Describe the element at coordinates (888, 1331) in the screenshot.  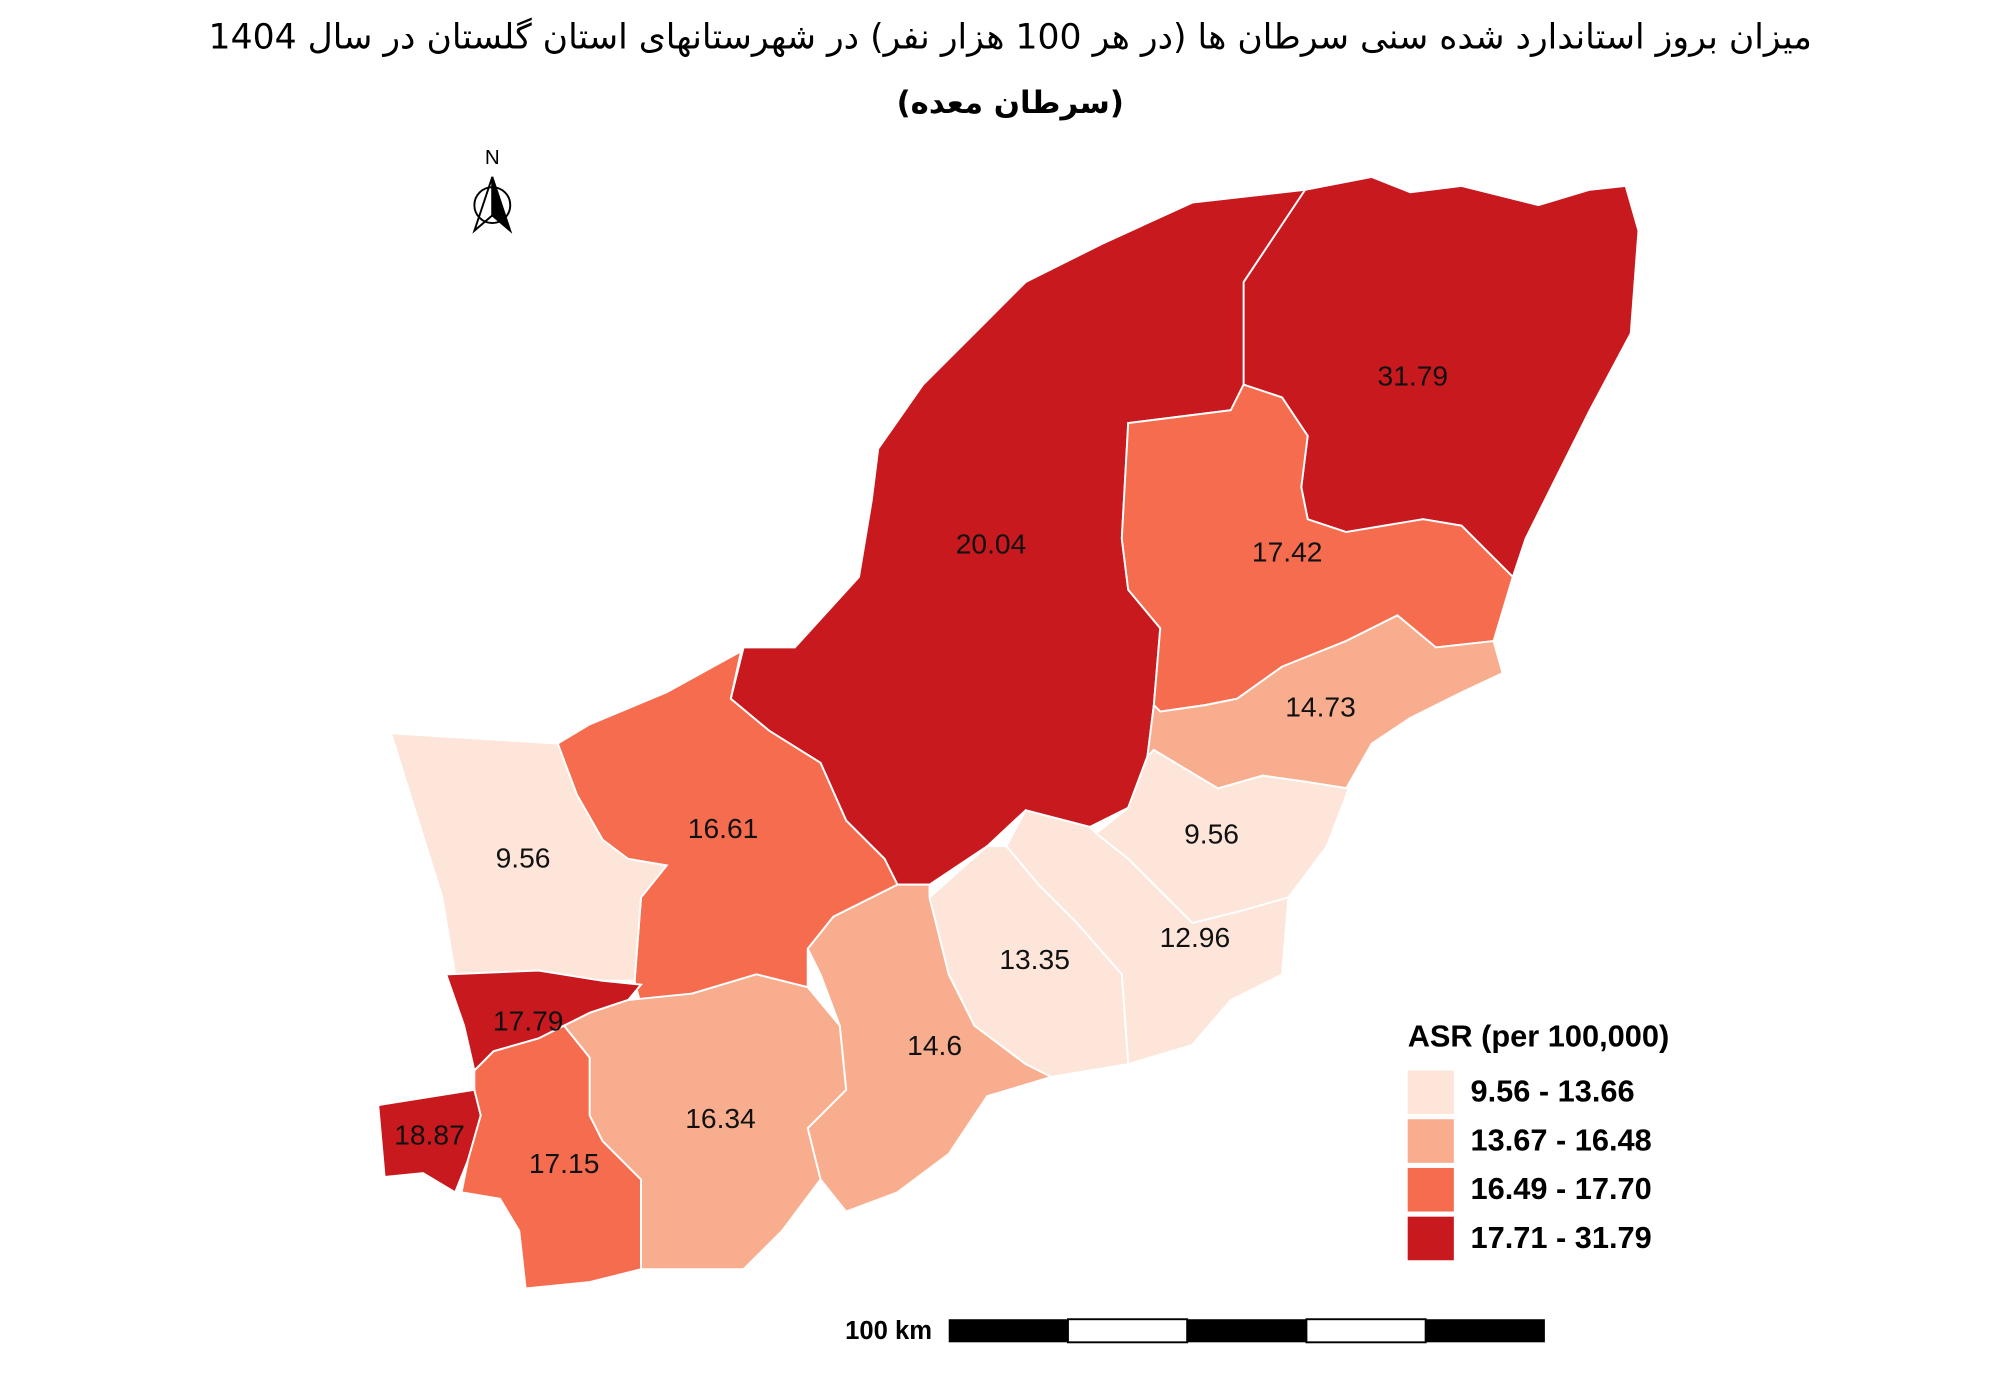
I see `scale-label: 100 km` at that location.